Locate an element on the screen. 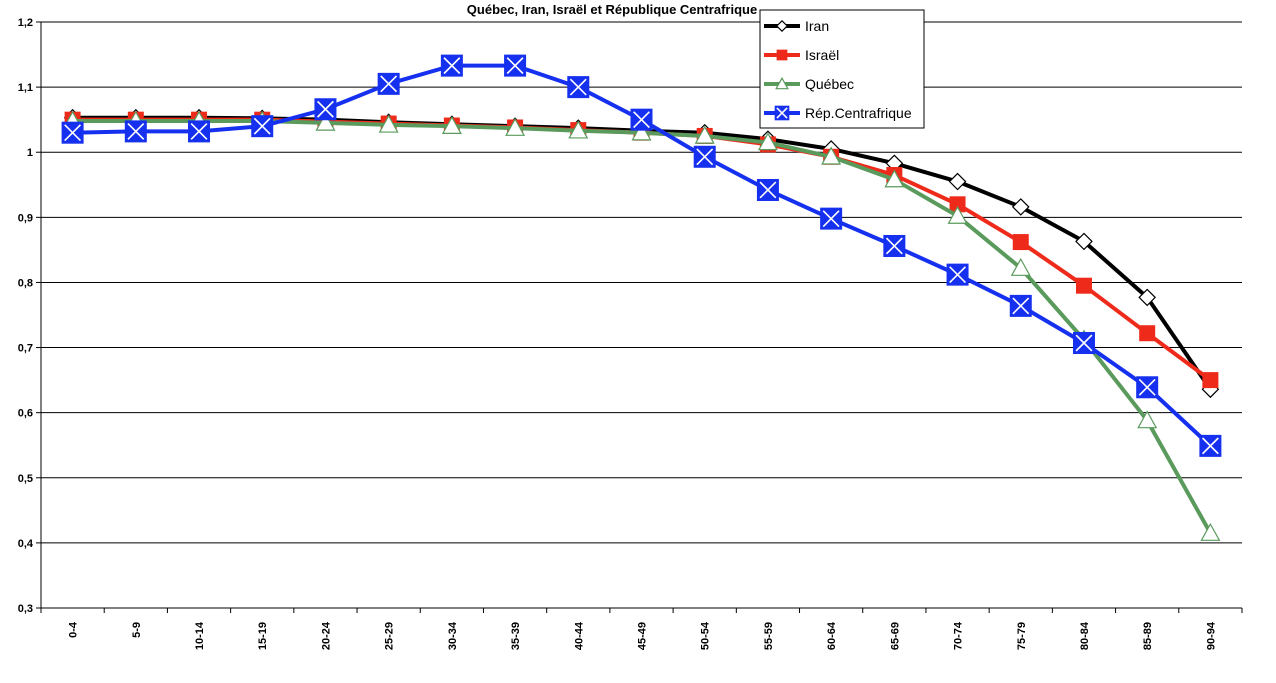 The image size is (1276, 683). x-tick-label: 25-29 is located at coordinates (390, 636).